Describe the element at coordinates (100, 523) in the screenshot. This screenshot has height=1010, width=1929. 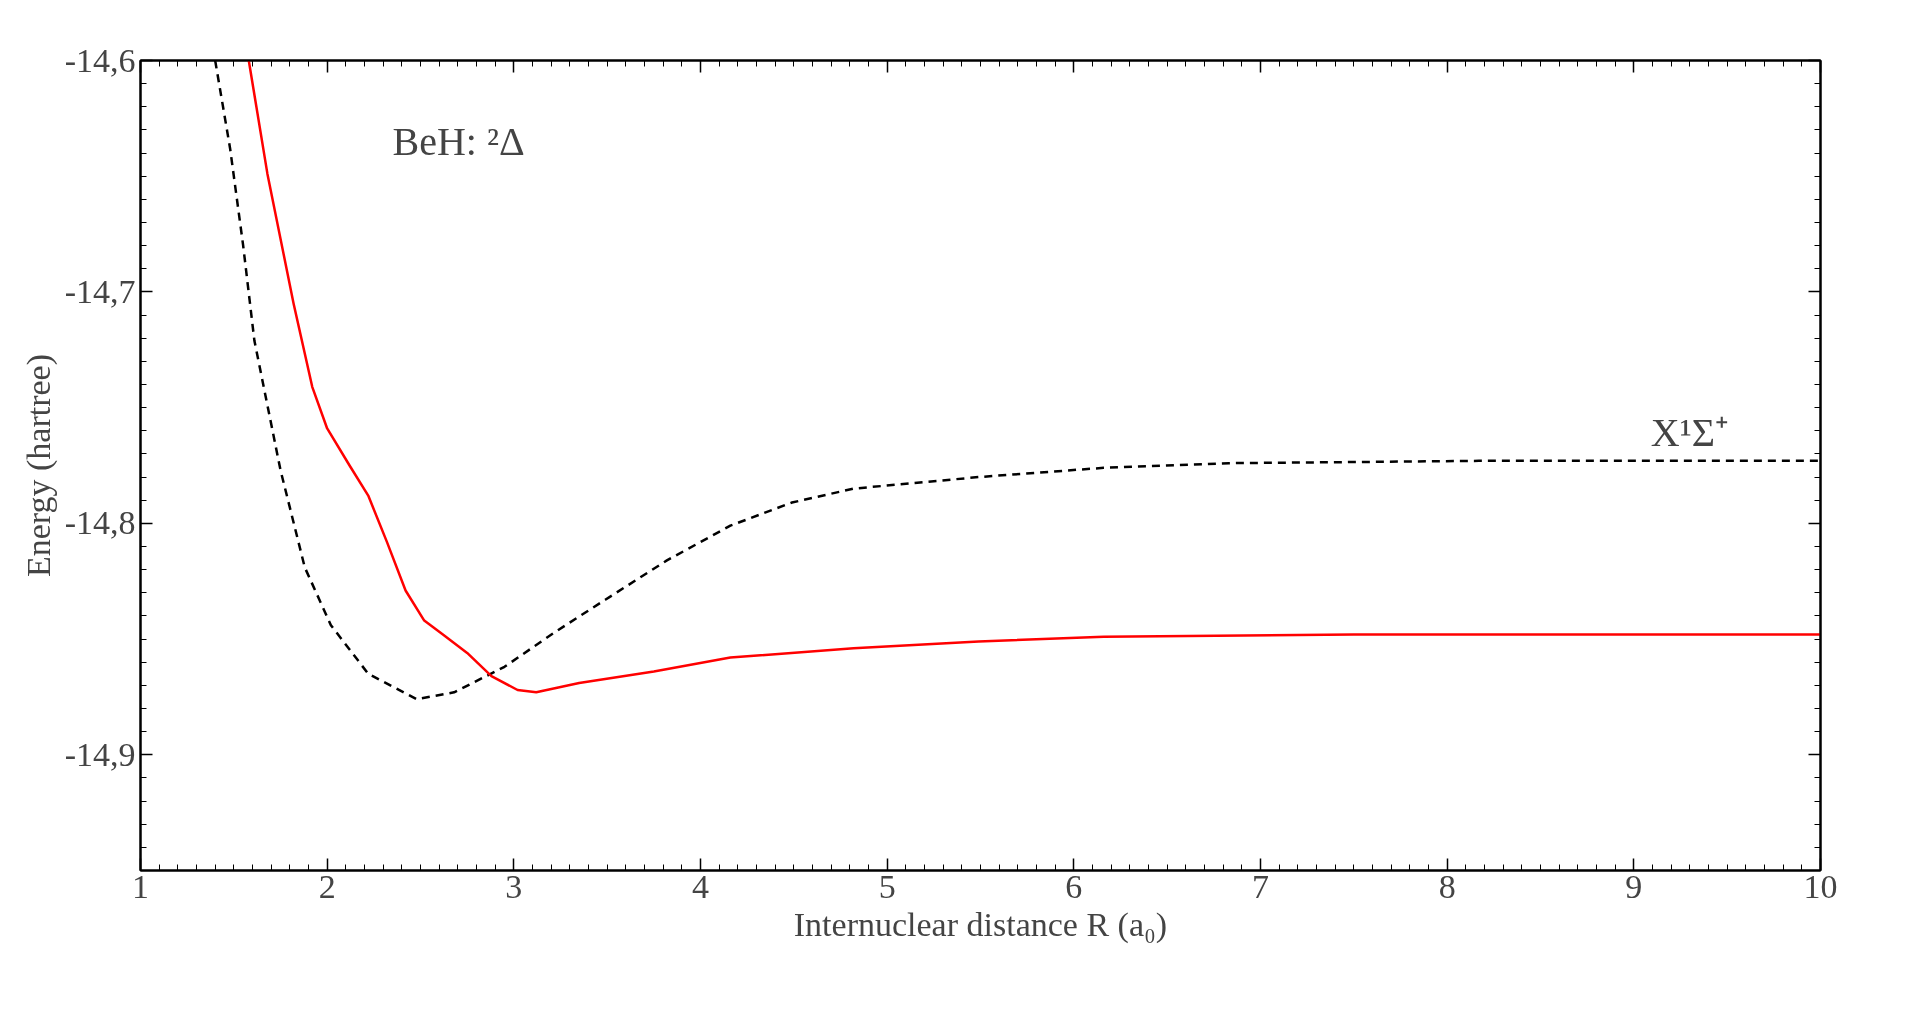
I see `y-tick-label: -14,8` at that location.